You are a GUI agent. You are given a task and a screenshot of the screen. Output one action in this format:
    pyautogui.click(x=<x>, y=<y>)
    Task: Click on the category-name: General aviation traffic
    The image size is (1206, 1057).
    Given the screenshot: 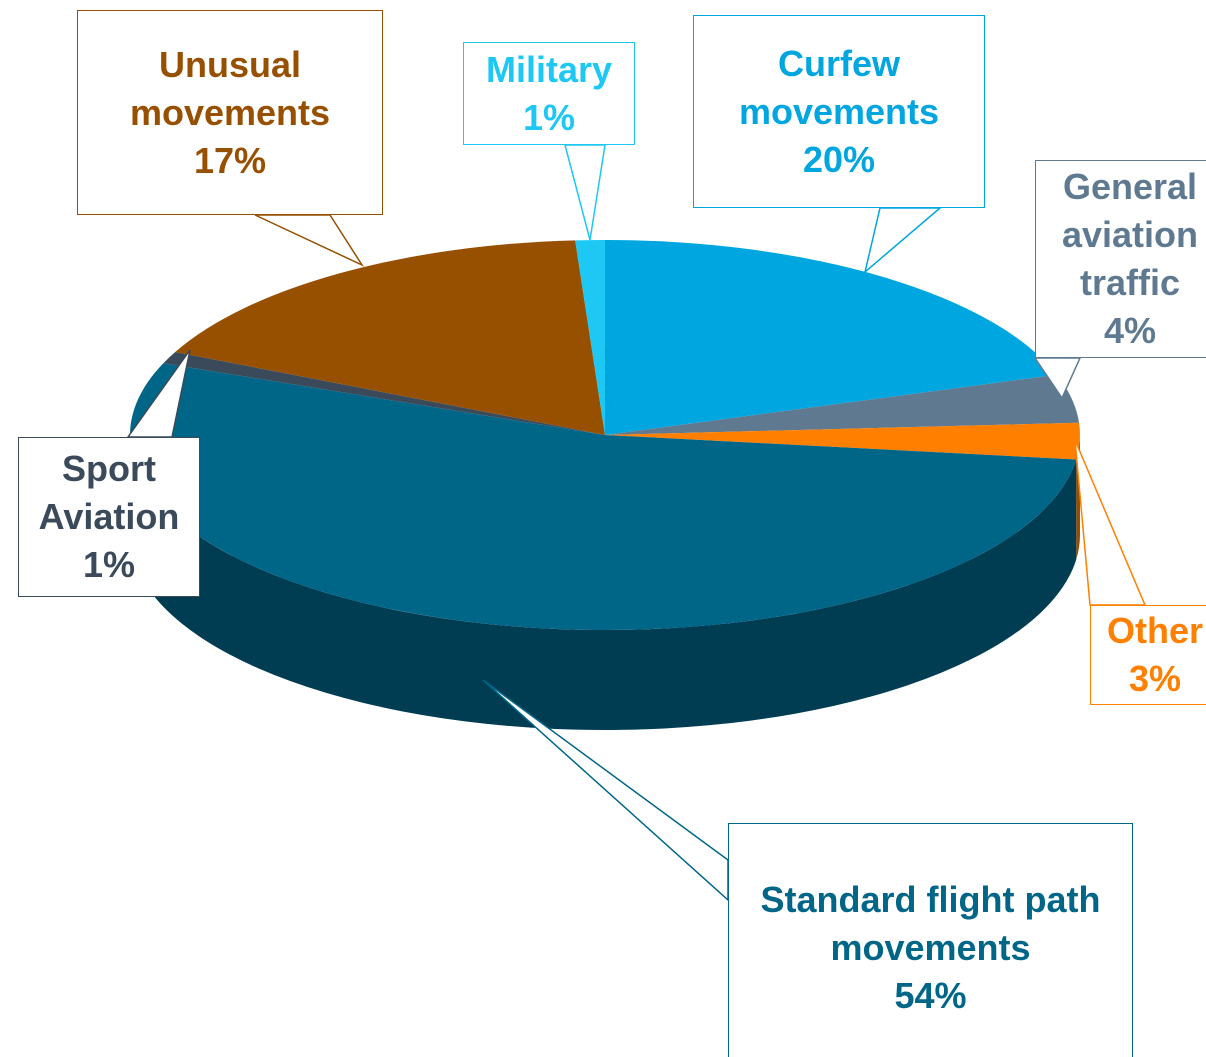 What is the action you would take?
    pyautogui.click(x=1130, y=234)
    